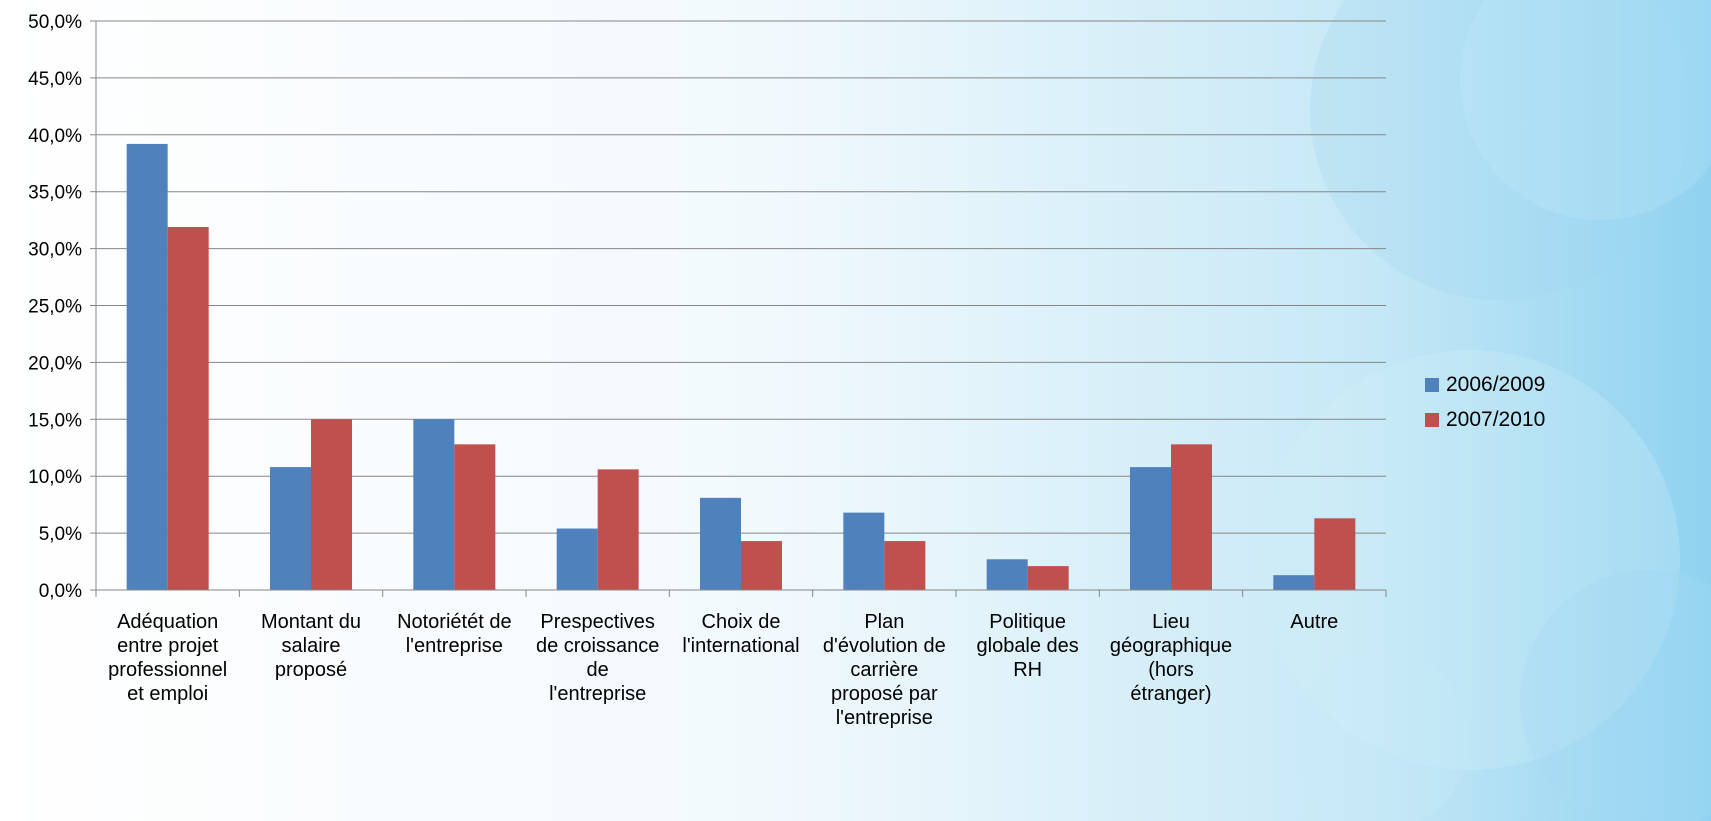 The width and height of the screenshot is (1711, 821). Describe the element at coordinates (597, 622) in the screenshot. I see `x-category-label-line: Prespectives` at that location.